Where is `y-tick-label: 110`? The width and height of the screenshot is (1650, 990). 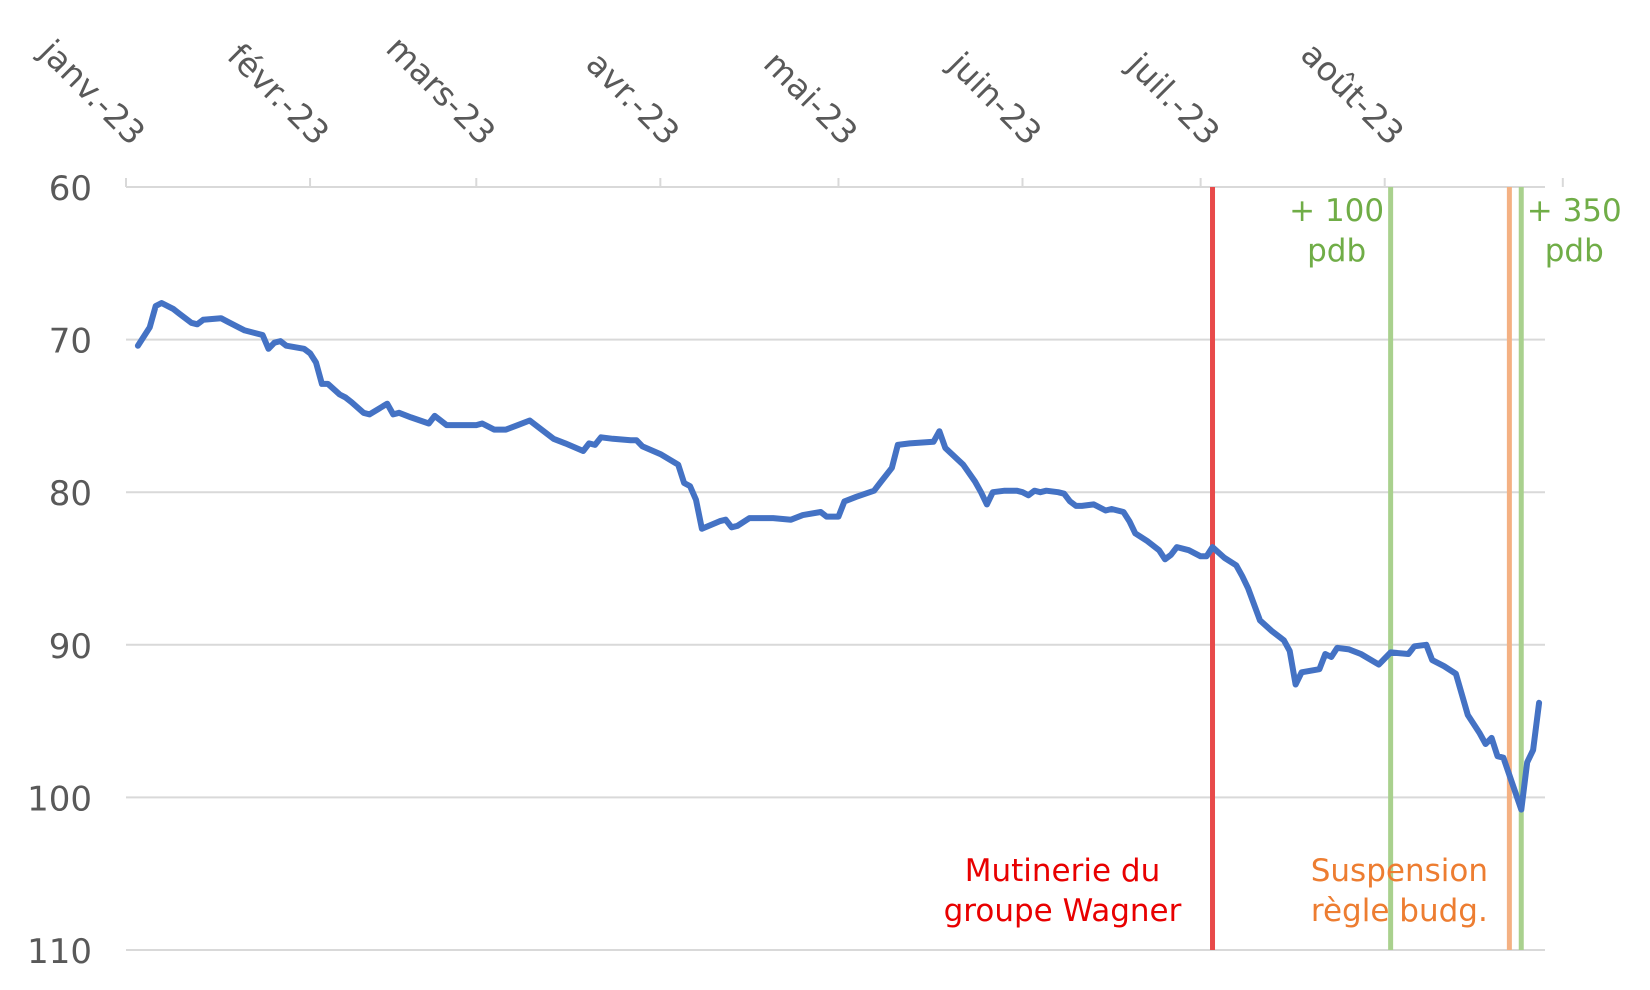 y-tick-label: 110 is located at coordinates (59, 952).